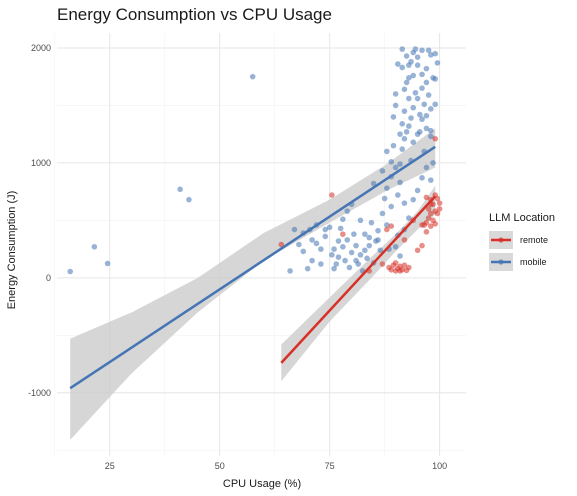 The image size is (577, 496). I want to click on y-axis-ticks: -1000 0 1000 2000, so click(39, 220).